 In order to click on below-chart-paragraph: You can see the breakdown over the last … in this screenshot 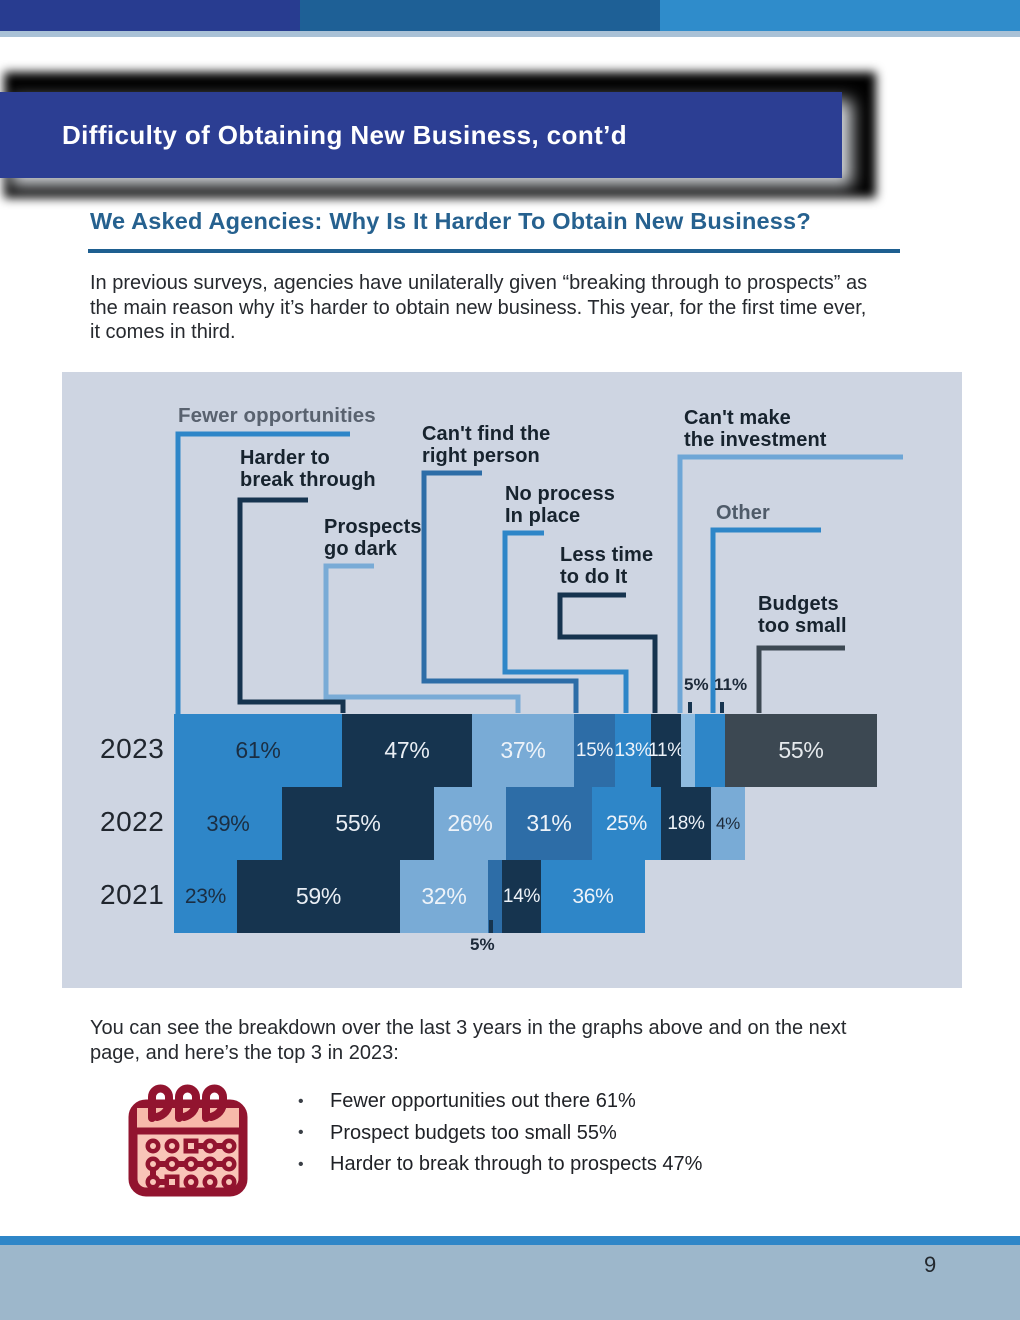, I will do `click(468, 1040)`.